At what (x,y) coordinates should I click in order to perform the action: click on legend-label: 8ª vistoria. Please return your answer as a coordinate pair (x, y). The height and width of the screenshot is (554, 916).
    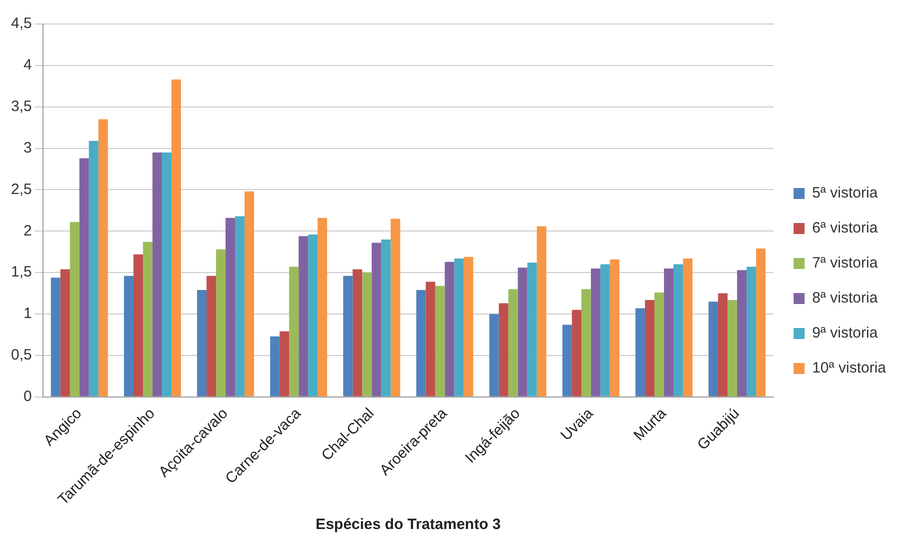
    Looking at the image, I should click on (845, 298).